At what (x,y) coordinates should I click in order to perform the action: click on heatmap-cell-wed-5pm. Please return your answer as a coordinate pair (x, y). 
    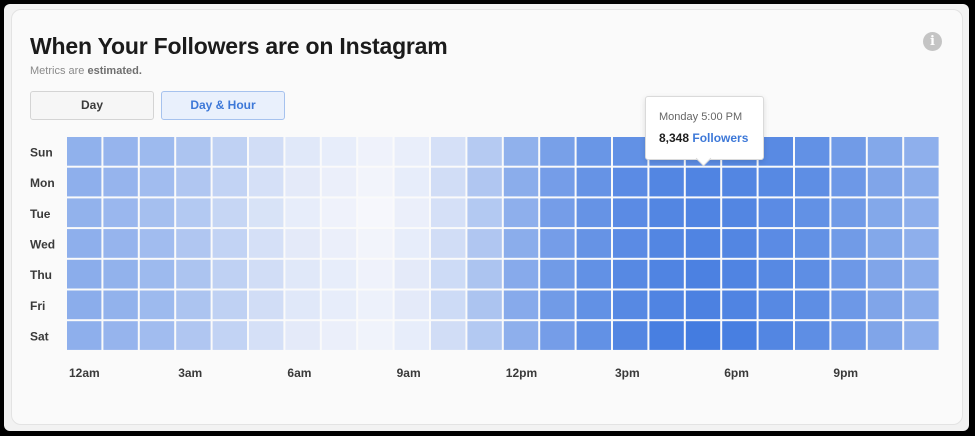
    Looking at the image, I should click on (703, 243).